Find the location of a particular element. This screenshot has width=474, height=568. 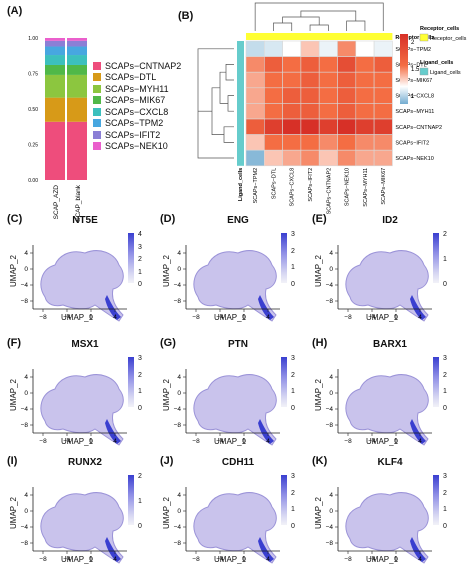

legend-label: SCAPs−NEK10 is located at coordinates (136, 146).